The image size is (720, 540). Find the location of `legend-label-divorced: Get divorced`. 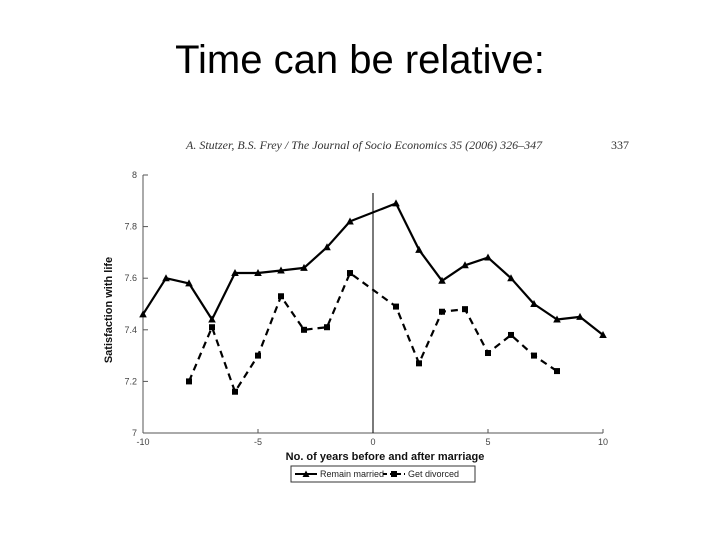

legend-label-divorced: Get divorced is located at coordinates (433, 474).